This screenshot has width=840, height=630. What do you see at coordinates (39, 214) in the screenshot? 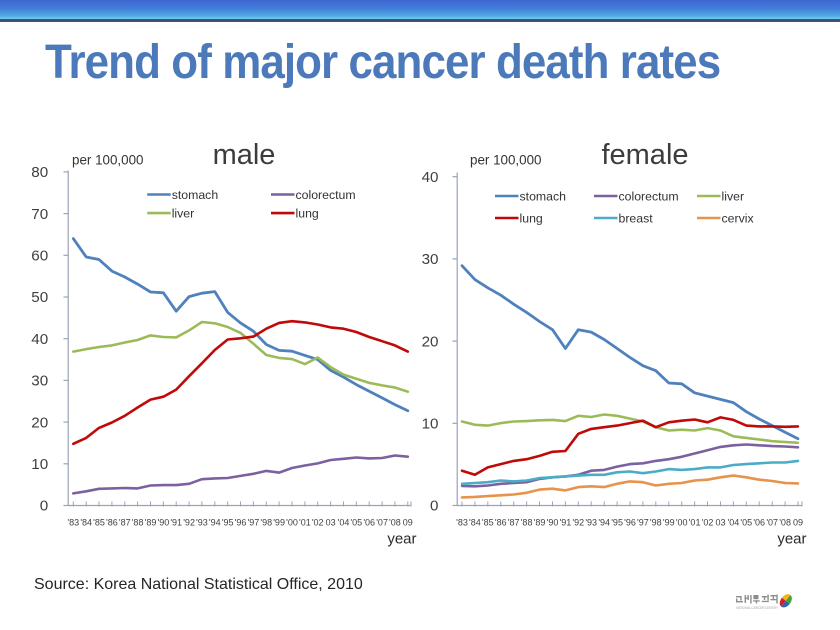
I see `svg-text: 70` at bounding box center [39, 214].